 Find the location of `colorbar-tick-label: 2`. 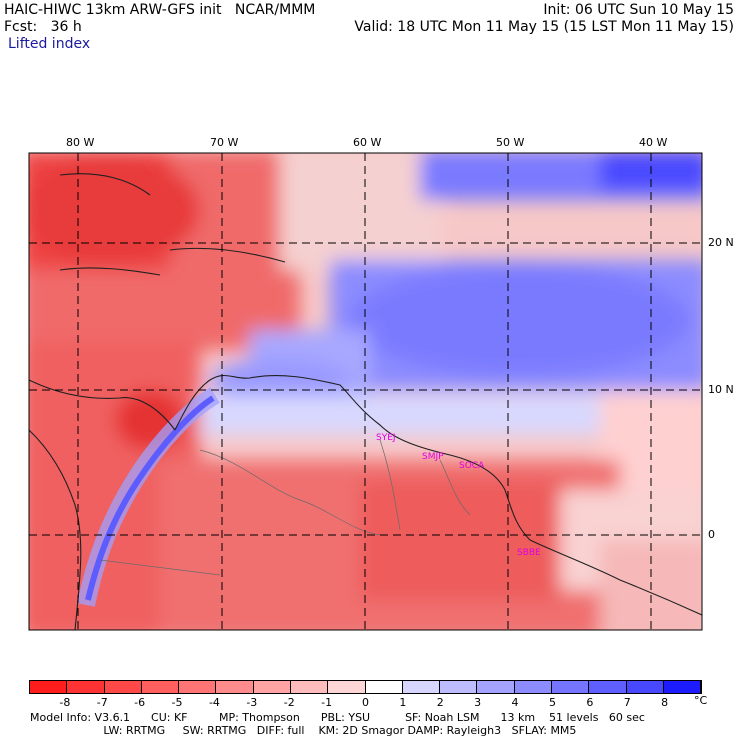

colorbar-tick-label: 2 is located at coordinates (440, 702).